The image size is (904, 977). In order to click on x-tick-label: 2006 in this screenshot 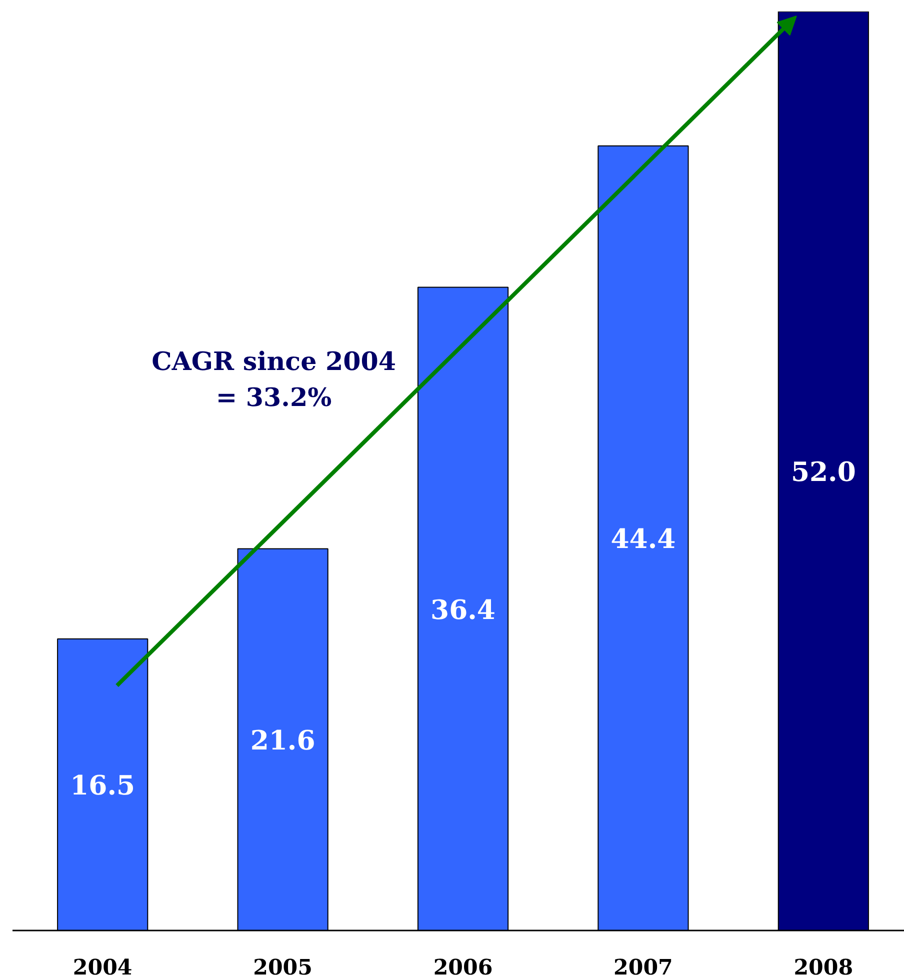, I will do `click(463, 966)`.